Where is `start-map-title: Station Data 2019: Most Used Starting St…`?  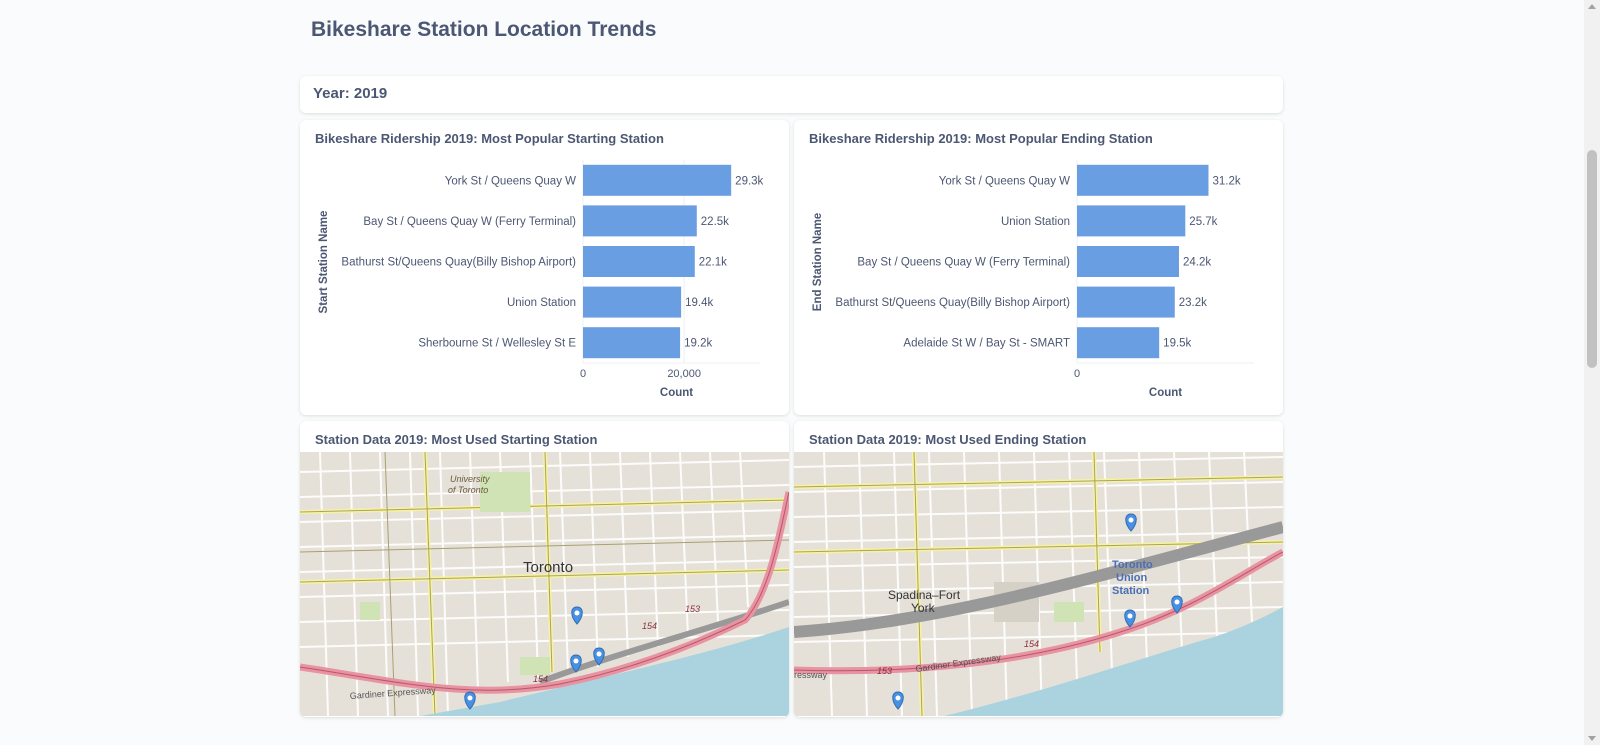 start-map-title: Station Data 2019: Most Used Starting St… is located at coordinates (456, 439).